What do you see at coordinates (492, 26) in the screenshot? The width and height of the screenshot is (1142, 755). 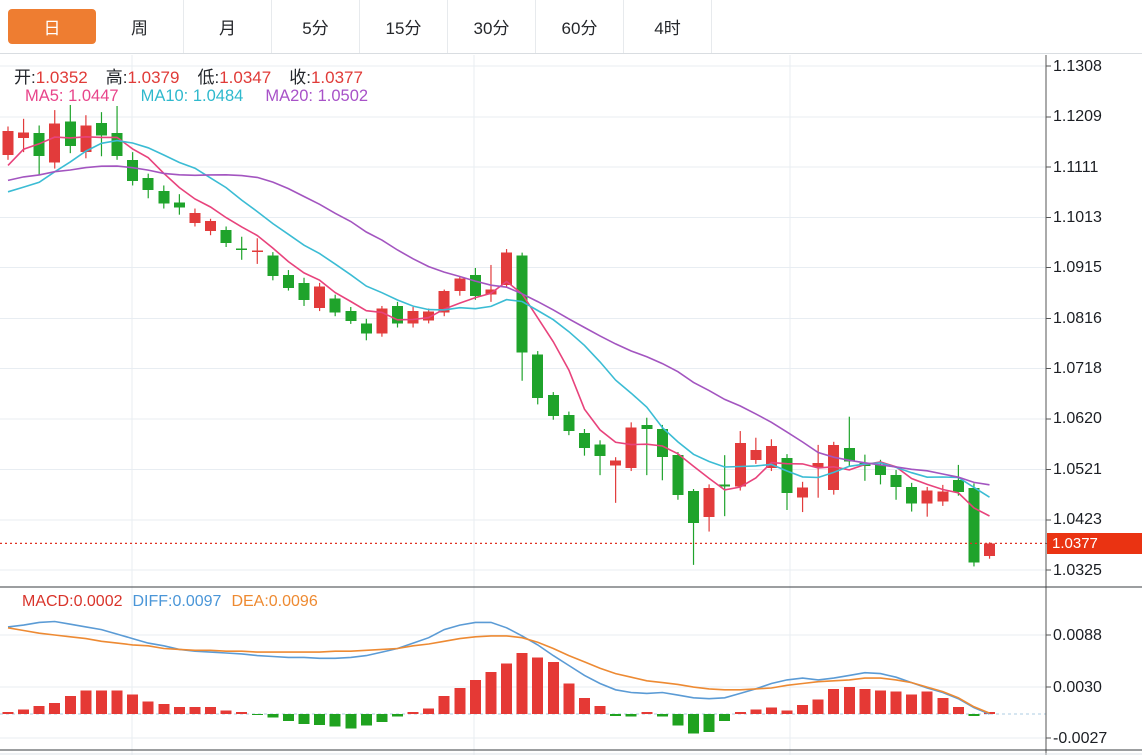 I see `tab-30min: 30分` at bounding box center [492, 26].